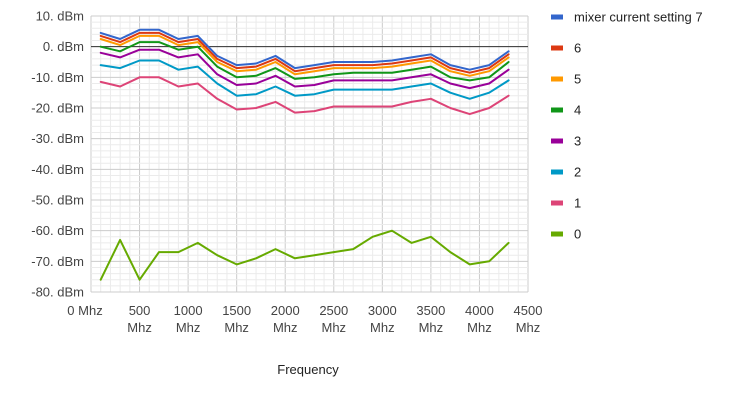 The image size is (749, 402). What do you see at coordinates (577, 172) in the screenshot?
I see `legend-label: 2` at bounding box center [577, 172].